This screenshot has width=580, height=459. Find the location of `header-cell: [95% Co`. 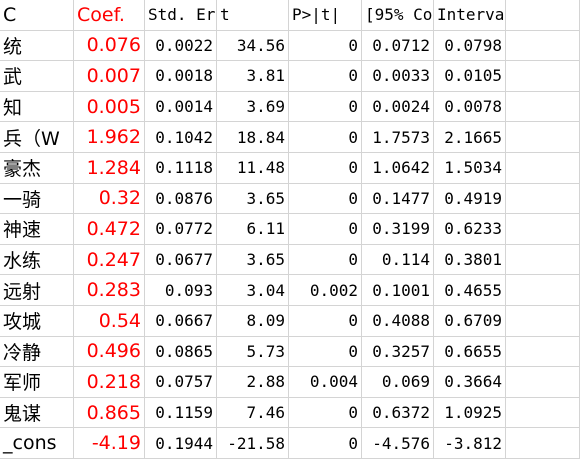

header-cell: [95% Co is located at coordinates (398, 15).